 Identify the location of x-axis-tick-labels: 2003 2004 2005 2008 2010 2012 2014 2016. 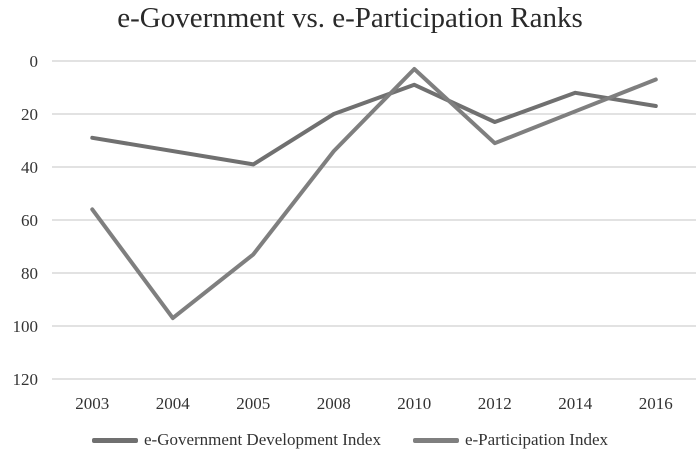
(374, 403).